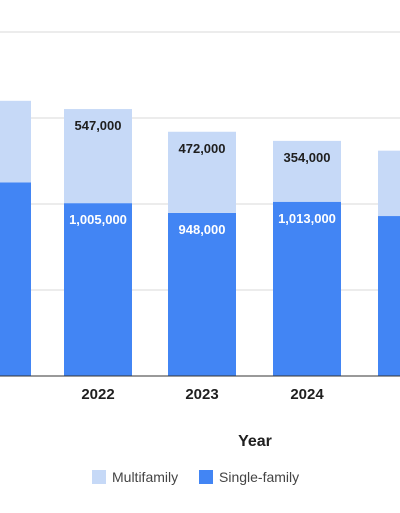  What do you see at coordinates (15, 279) in the screenshot?
I see `bar-single-family-2021` at bounding box center [15, 279].